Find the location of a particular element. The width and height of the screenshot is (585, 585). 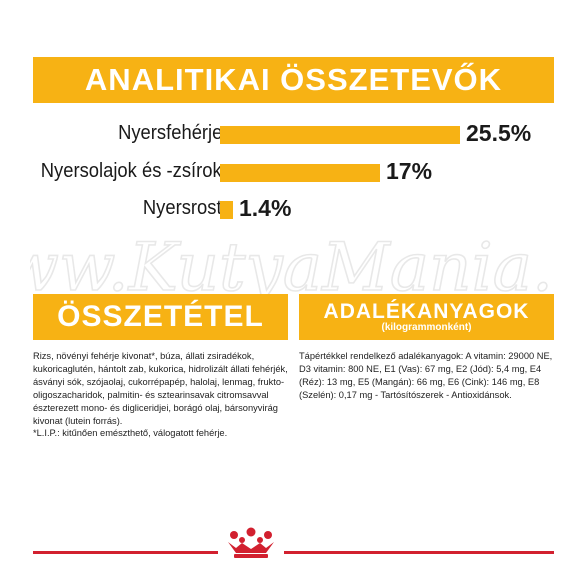

composition-header: ÖSSZETÉTEL is located at coordinates (160, 317).